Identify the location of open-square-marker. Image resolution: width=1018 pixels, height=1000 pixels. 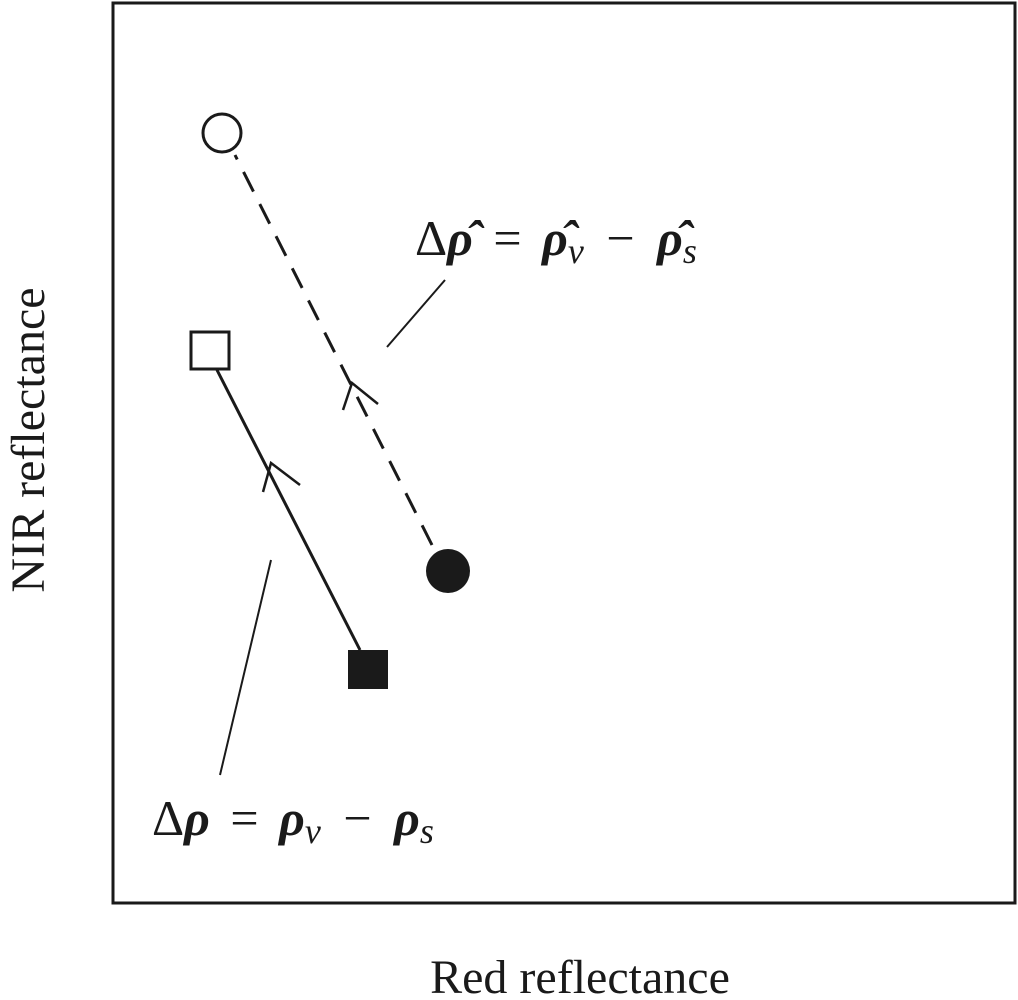
(210, 350).